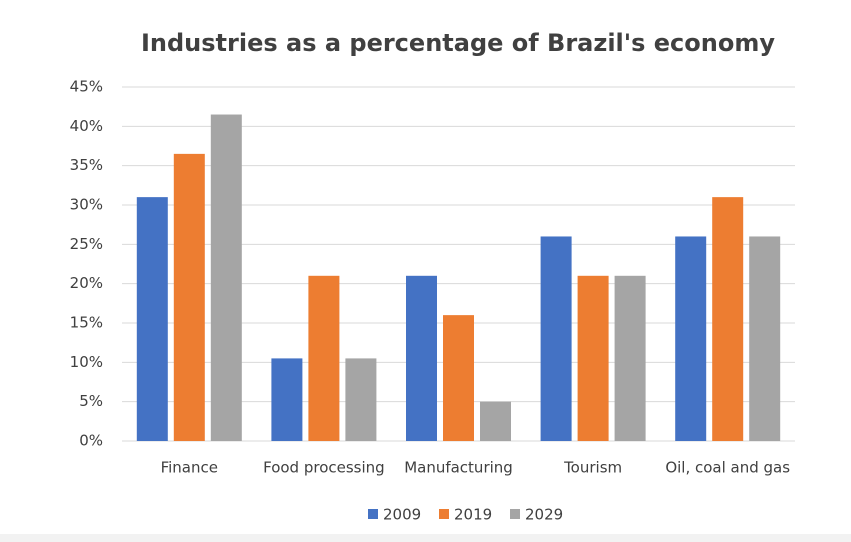 Image resolution: width=851 pixels, height=542 pixels. I want to click on bottom-strip, so click(425, 538).